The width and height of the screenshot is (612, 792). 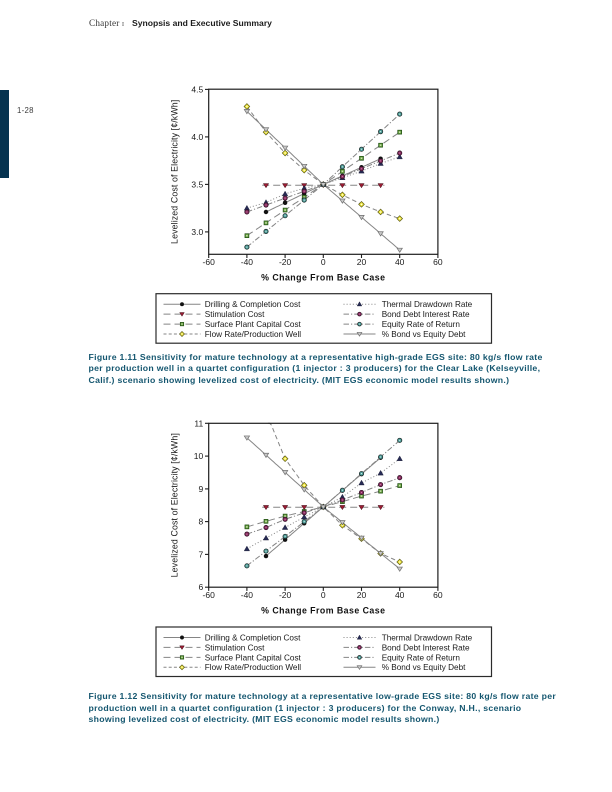 I want to click on svg-text: 10, so click(x=199, y=456).